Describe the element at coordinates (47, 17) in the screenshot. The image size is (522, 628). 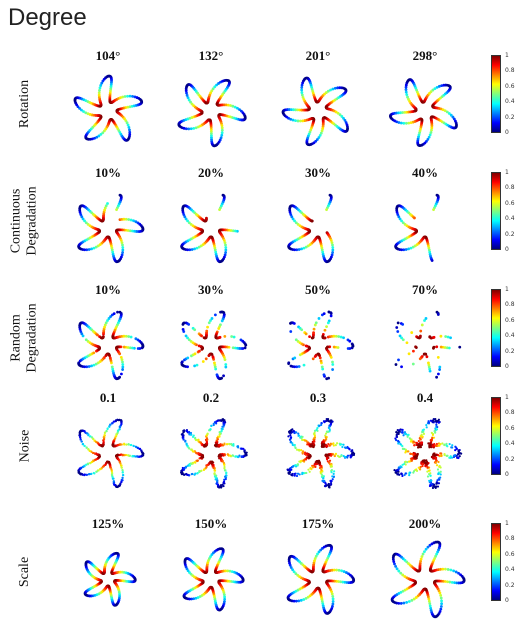
I see `page-title: Degree` at that location.